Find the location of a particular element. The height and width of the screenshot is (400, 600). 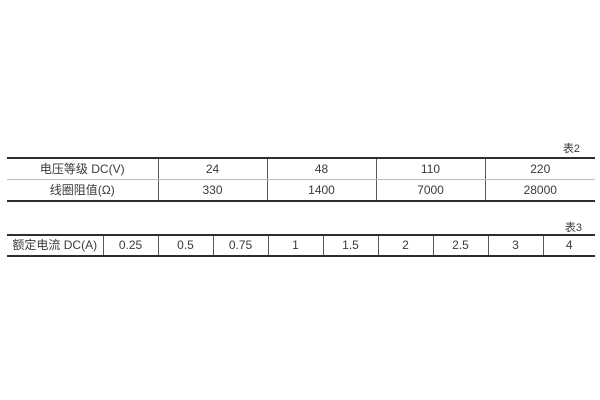

table-row-current: 额定电流 DC(A) 0.25 0.5 0.75 1 1.5 2 2.5 3 4 is located at coordinates (301, 245).